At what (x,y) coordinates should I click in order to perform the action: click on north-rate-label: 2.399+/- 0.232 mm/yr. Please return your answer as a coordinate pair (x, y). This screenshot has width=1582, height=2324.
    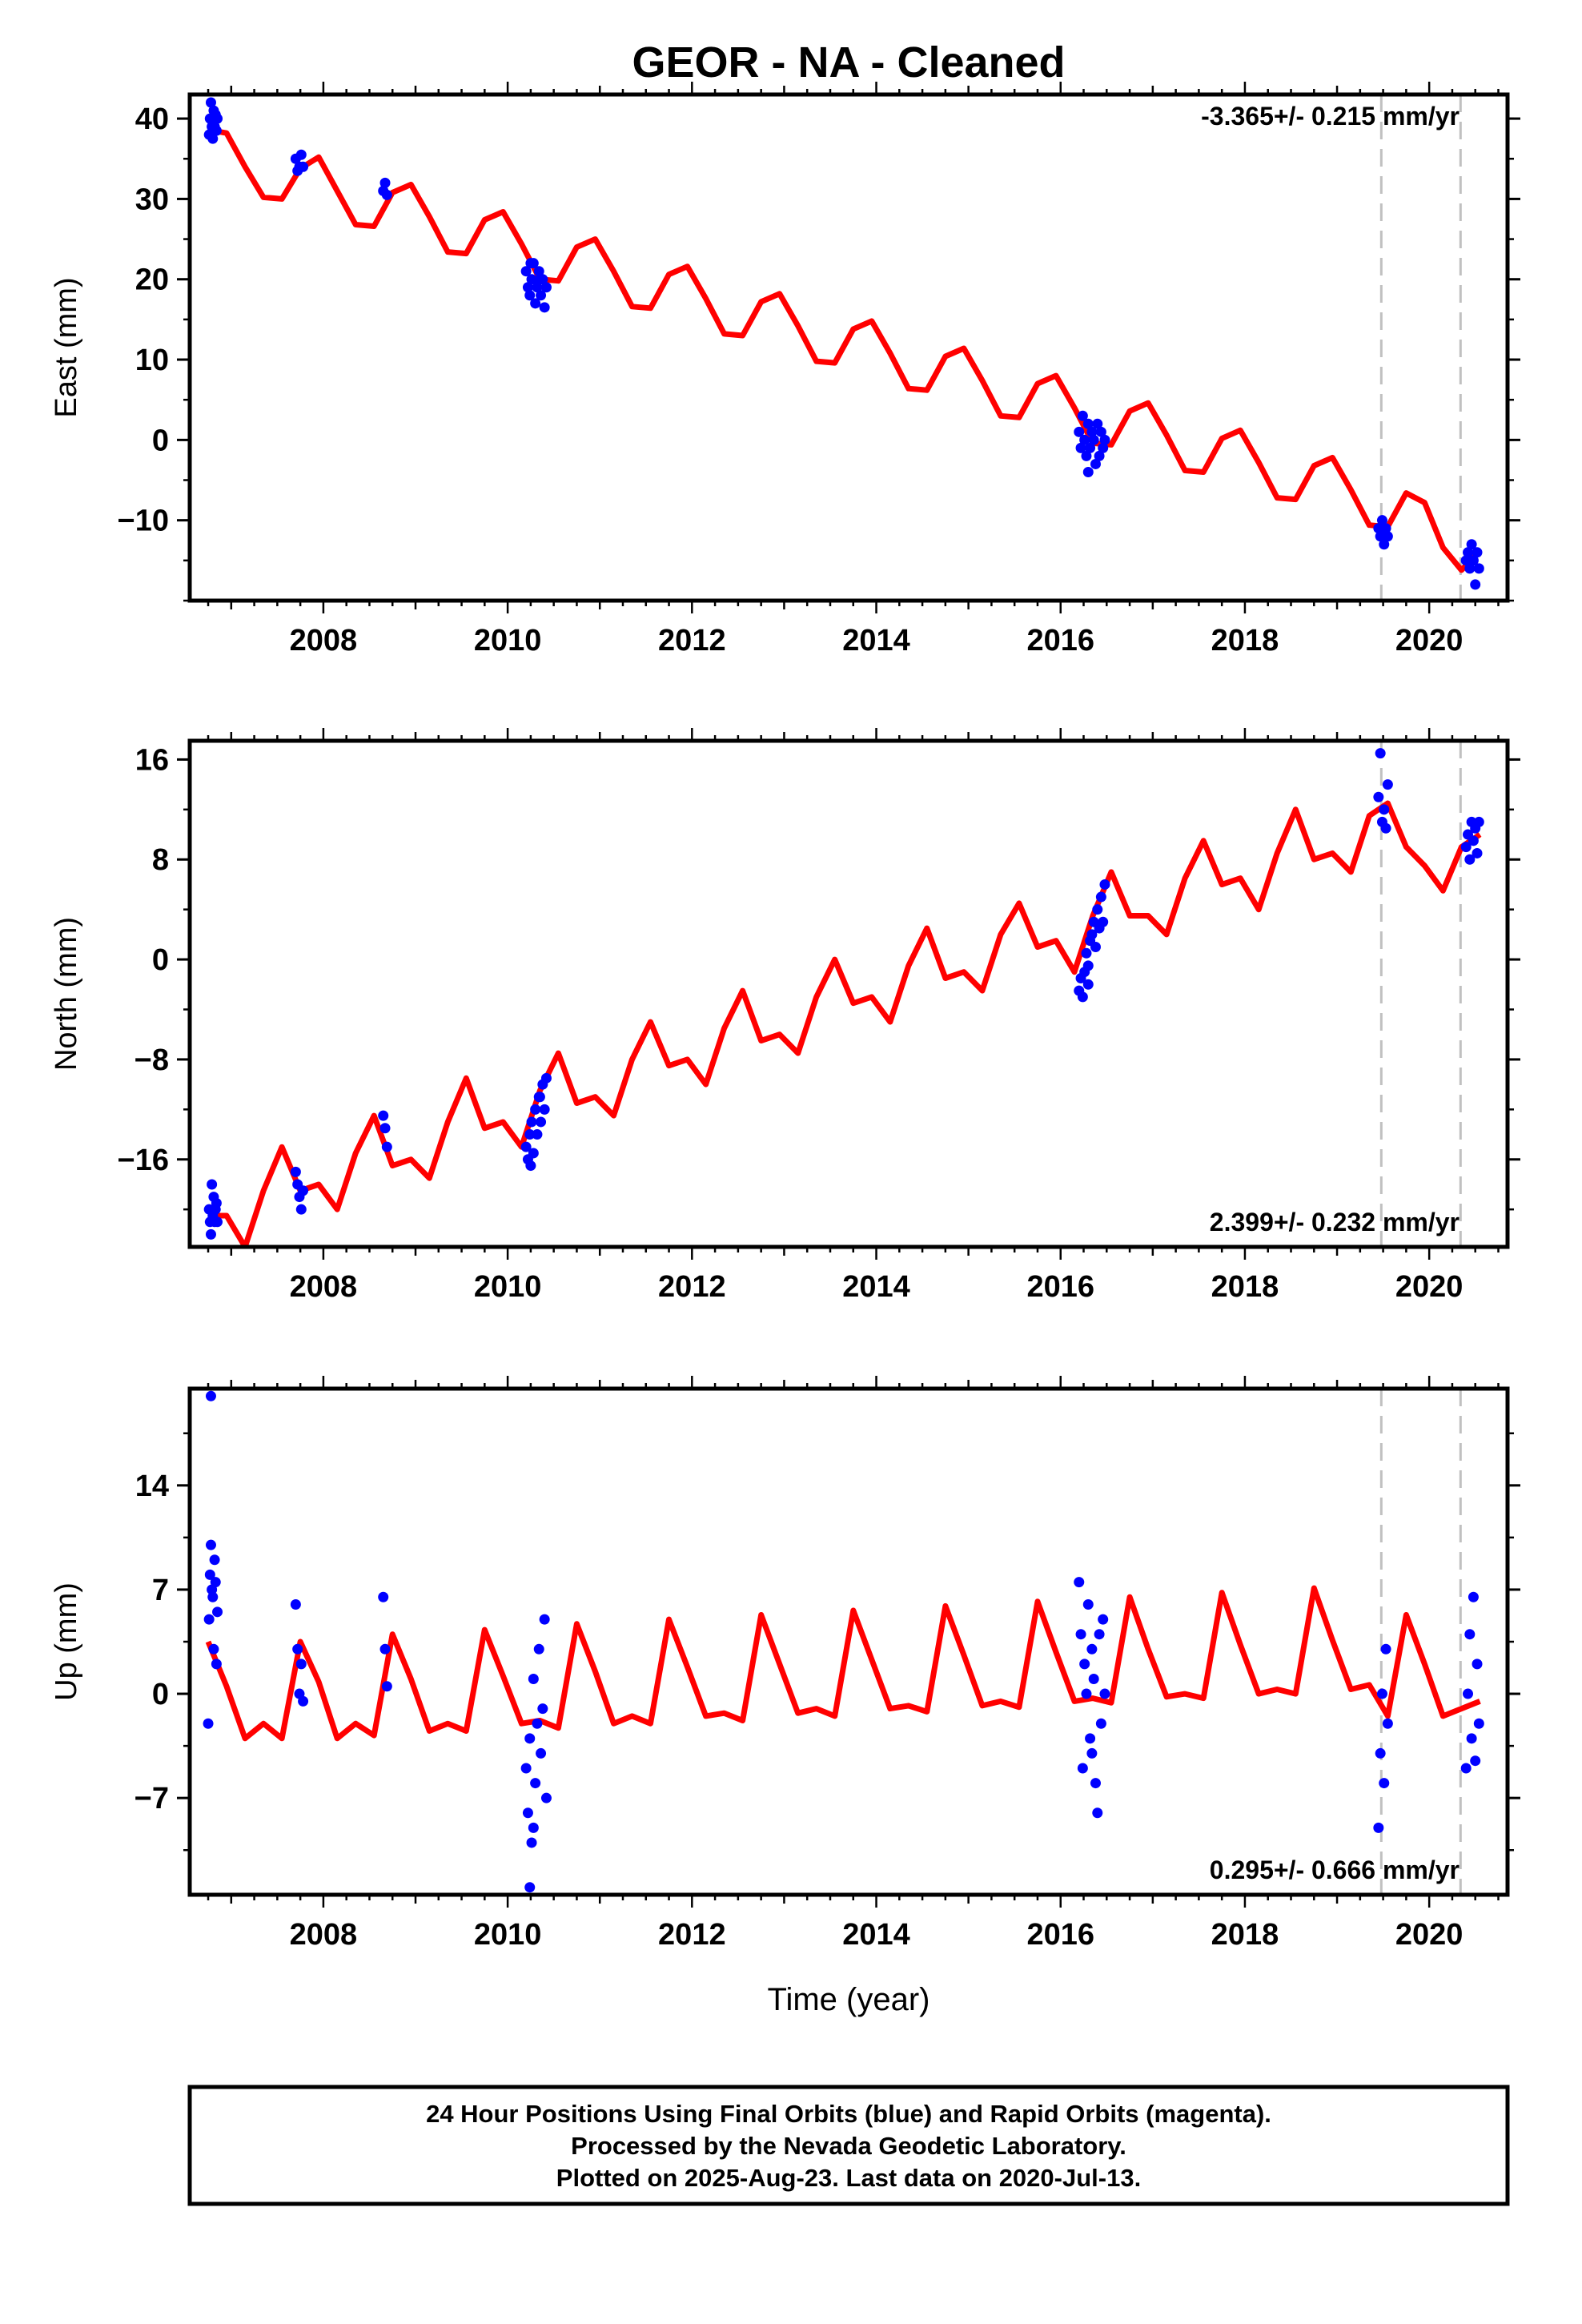
    Looking at the image, I should click on (1335, 1222).